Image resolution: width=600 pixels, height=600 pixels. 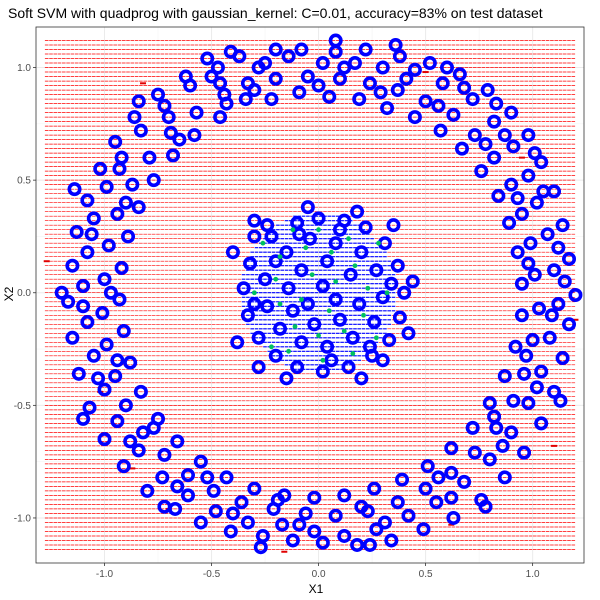 I want to click on y-tick-label: 1.0, so click(x=24, y=68).